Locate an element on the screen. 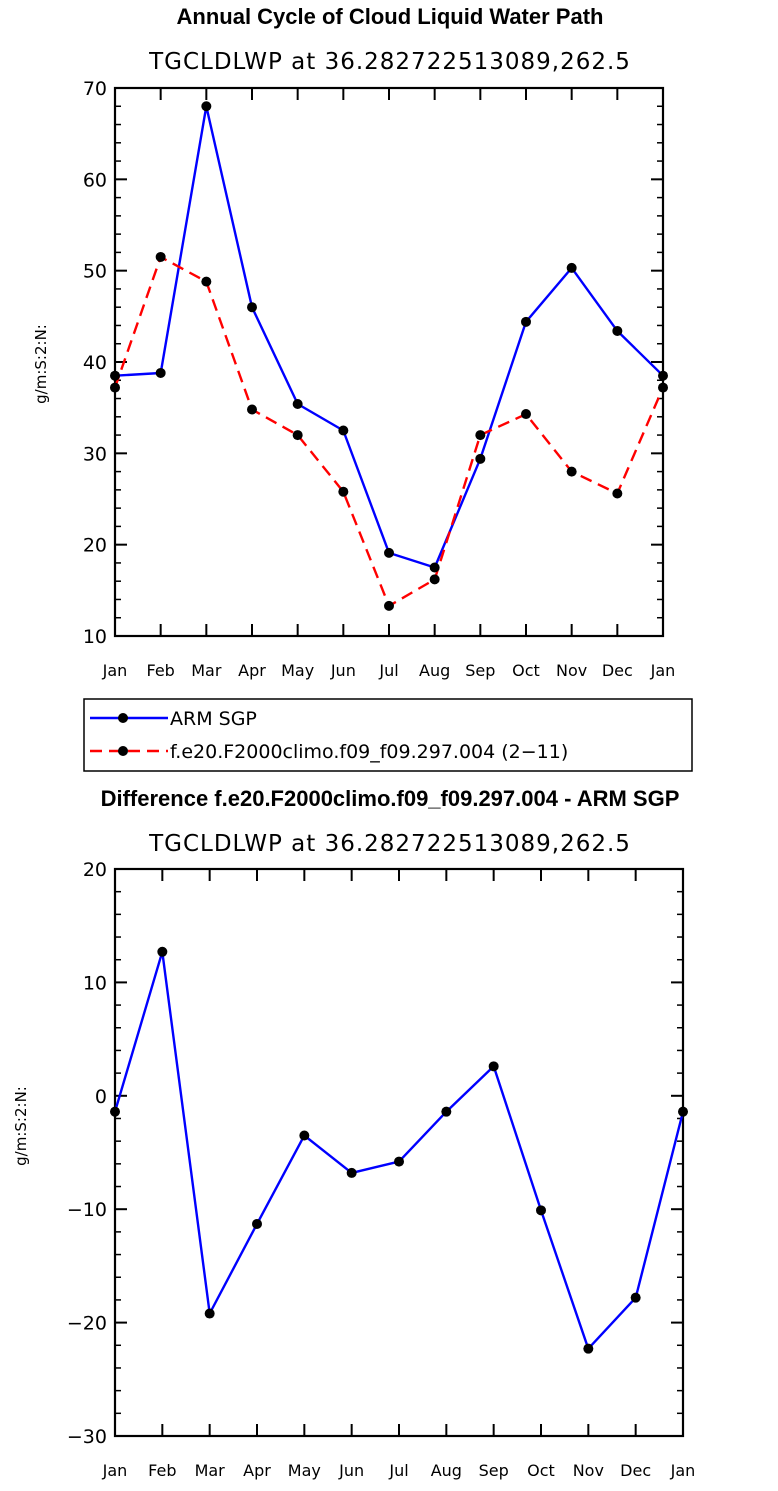  top-y-tick-label: 30 is located at coordinates (95, 454).